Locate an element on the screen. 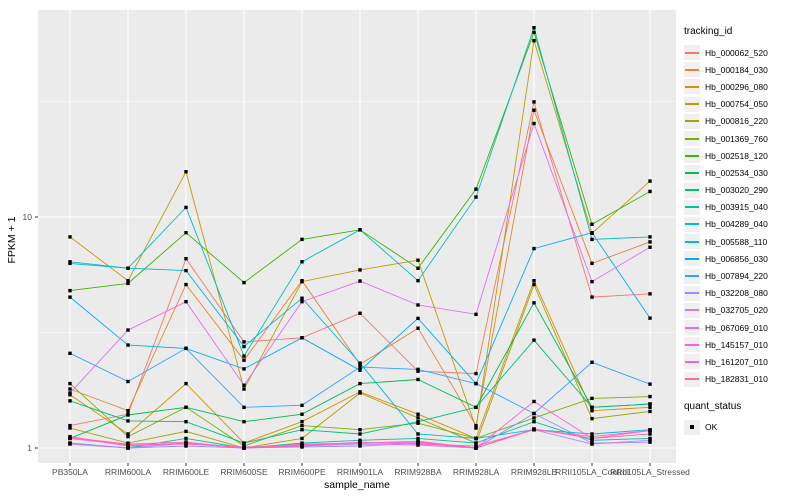 The width and height of the screenshot is (800, 500). legend-label: Hb_182831_010 is located at coordinates (736, 379).